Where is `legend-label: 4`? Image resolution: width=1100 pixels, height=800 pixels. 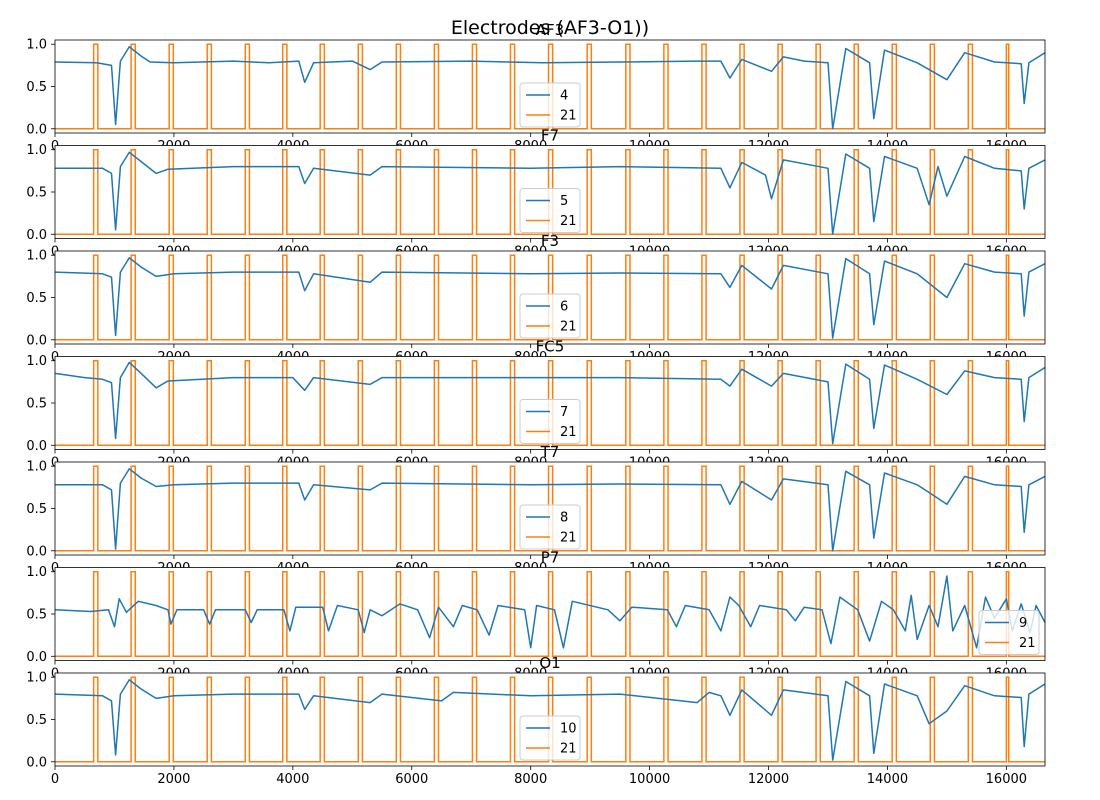 legend-label: 4 is located at coordinates (564, 96).